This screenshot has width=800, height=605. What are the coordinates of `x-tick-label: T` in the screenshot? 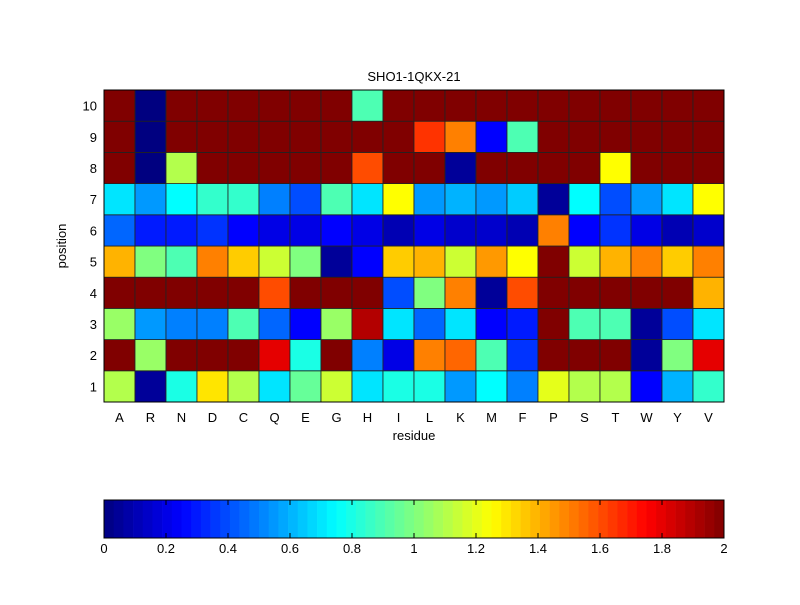 It's located at (616, 417).